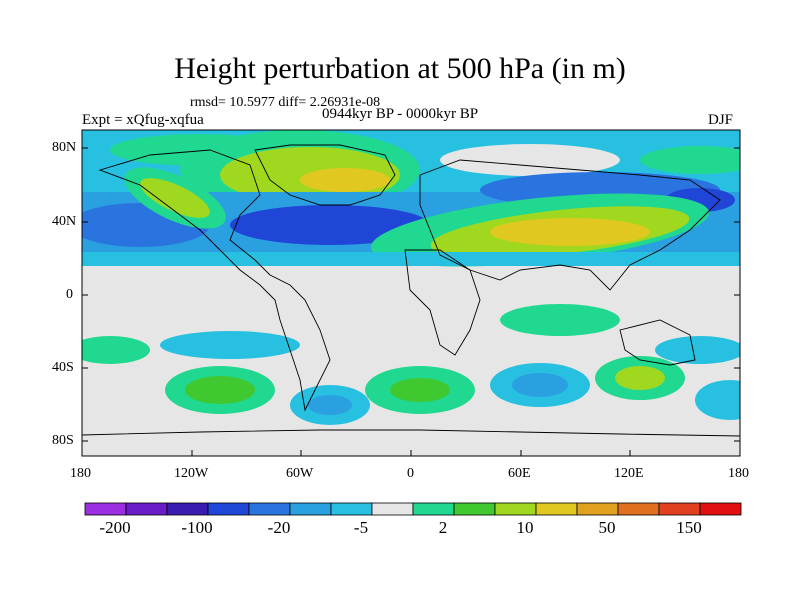 This screenshot has height=600, width=800. I want to click on lon-tick-120e: 120E, so click(629, 473).